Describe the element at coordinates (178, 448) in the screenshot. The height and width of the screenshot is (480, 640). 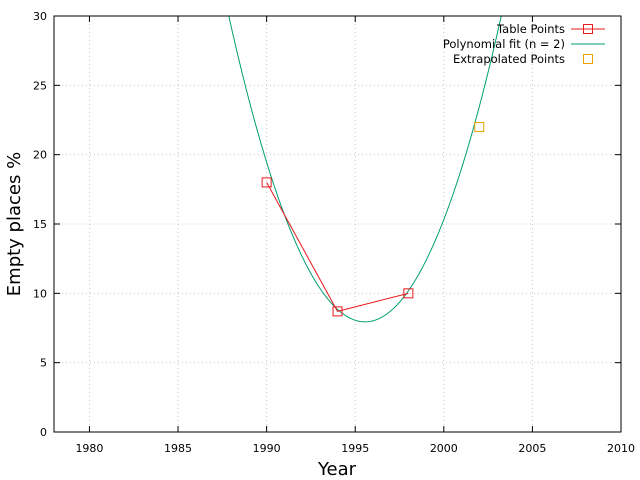
I see `x-tick-label: 1985` at that location.